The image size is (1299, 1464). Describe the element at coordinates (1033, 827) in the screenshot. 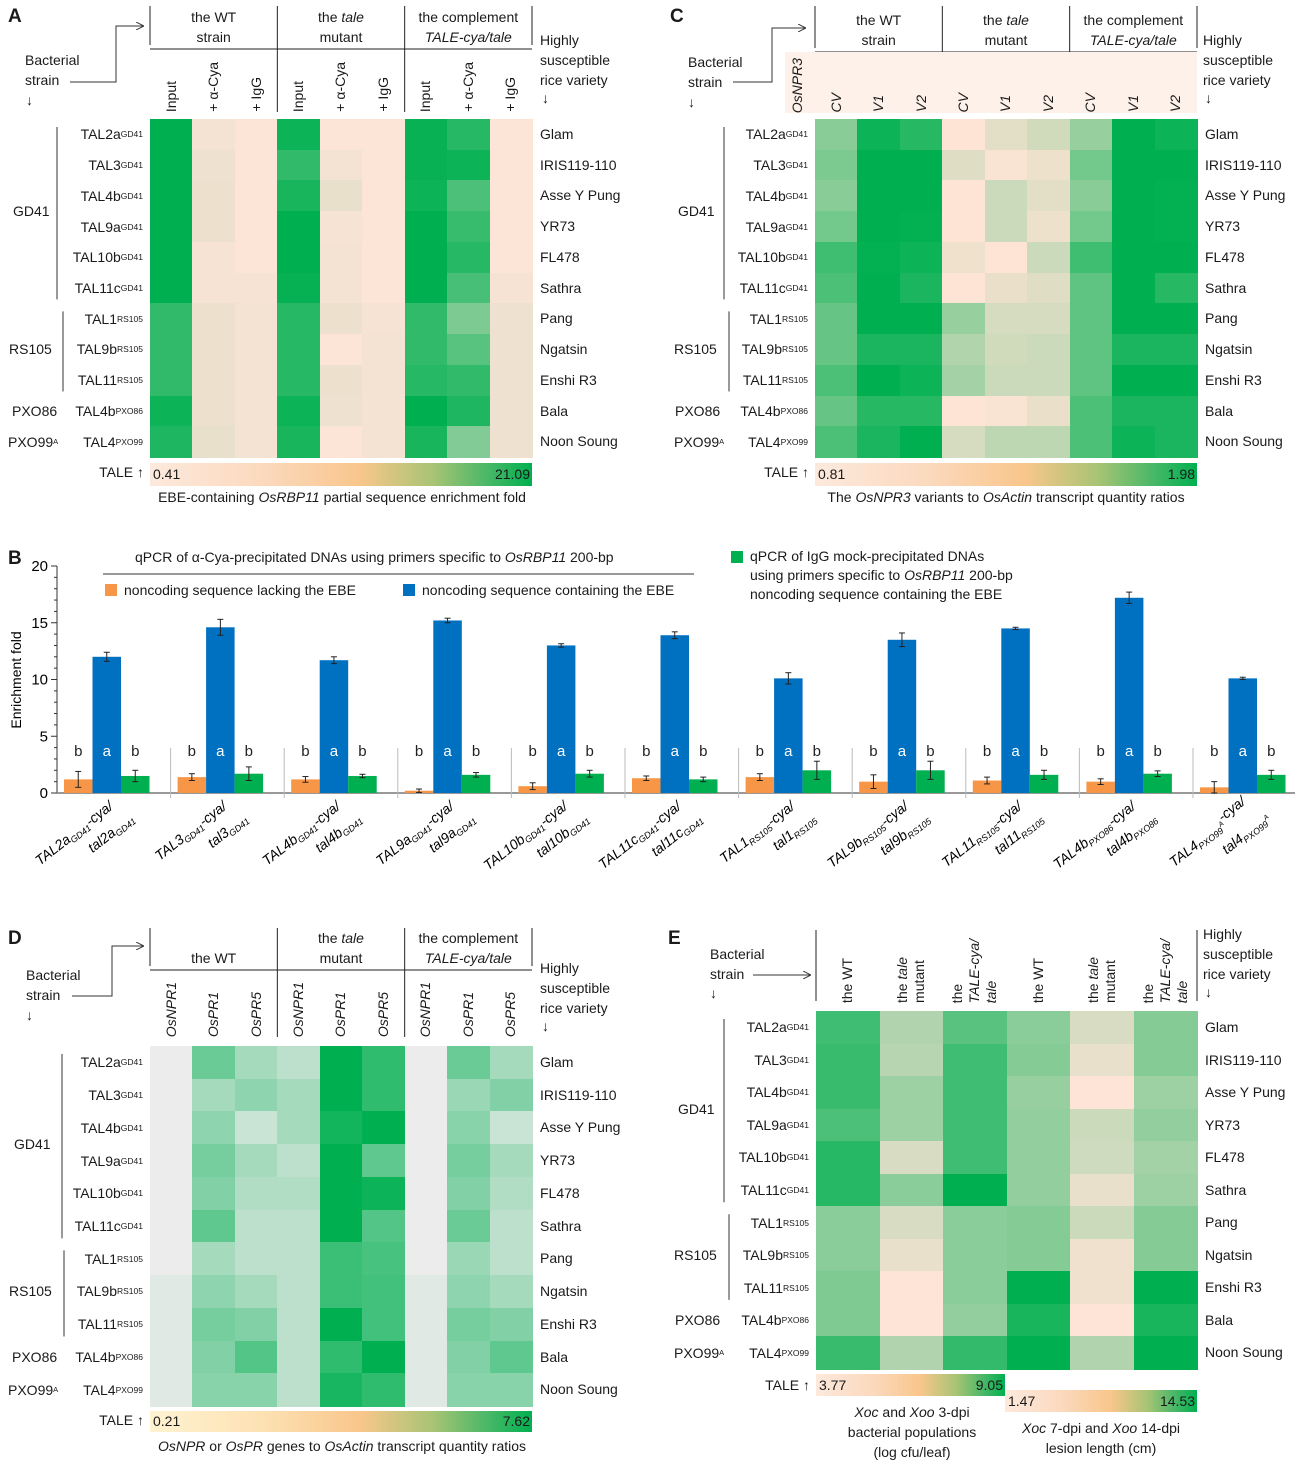

I see `label-segment: RS105` at that location.